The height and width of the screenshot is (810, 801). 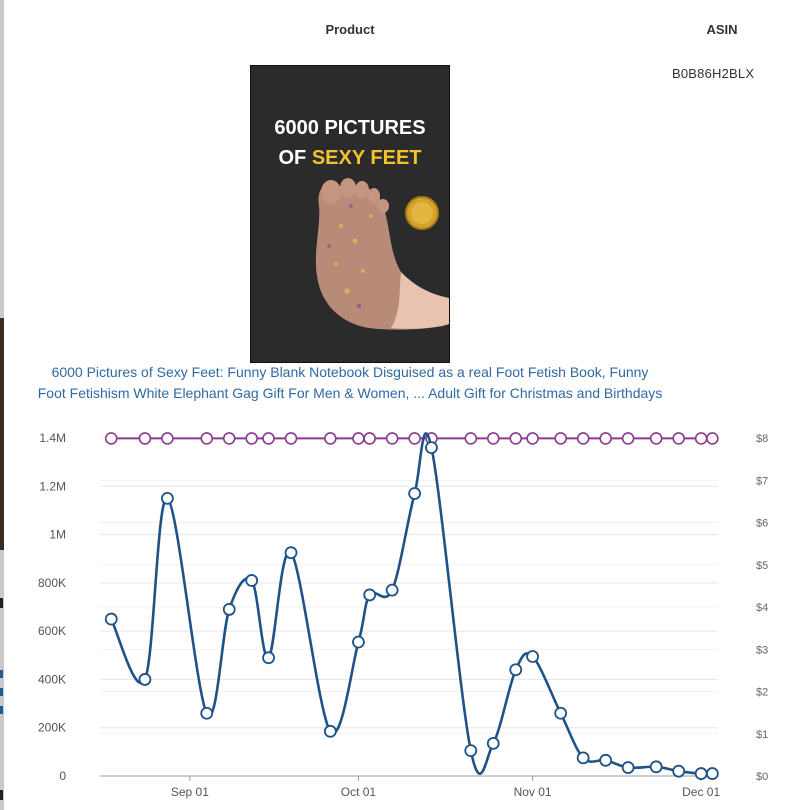 What do you see at coordinates (762, 777) in the screenshot?
I see `y-right-tick-label: $0` at bounding box center [762, 777].